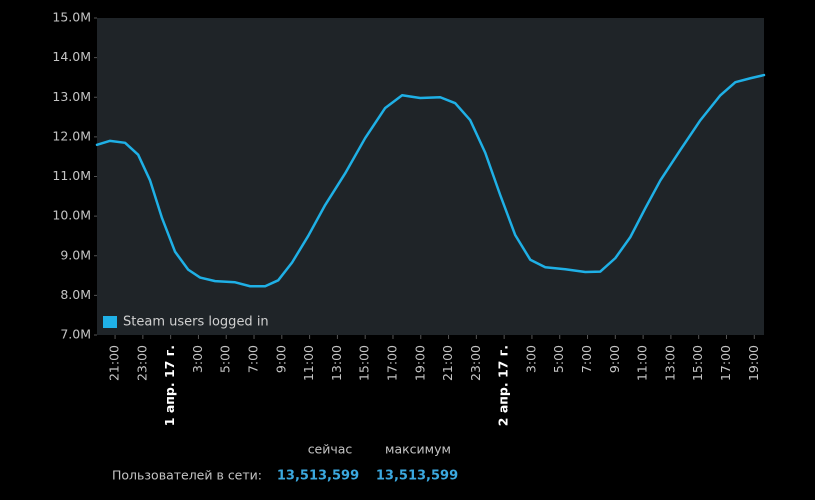  Describe the element at coordinates (71, 96) in the screenshot. I see `y-tick-label: 13.0M` at that location.